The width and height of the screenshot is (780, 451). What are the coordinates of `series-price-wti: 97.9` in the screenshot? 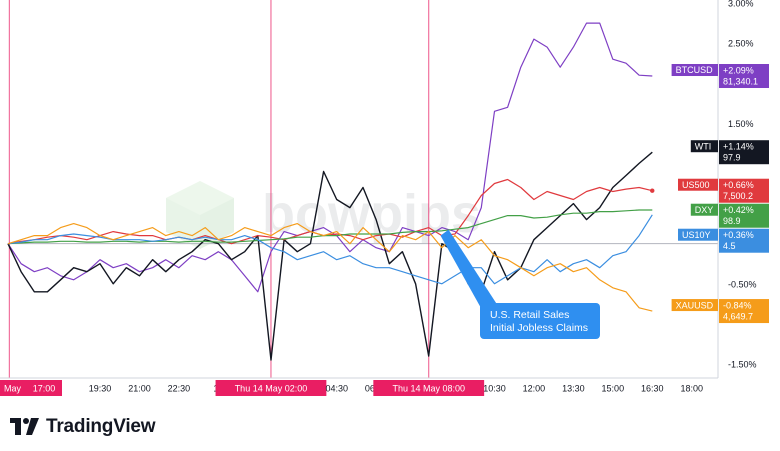 It's located at (732, 158).